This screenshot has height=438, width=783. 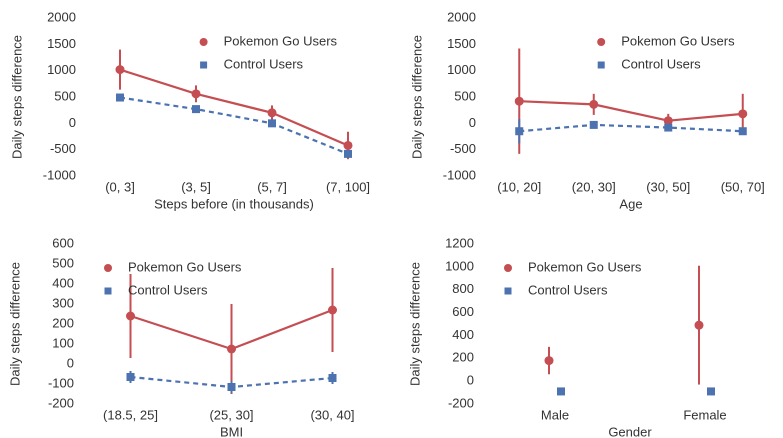 I want to click on x-axis-label: Gender, so click(x=630, y=431).